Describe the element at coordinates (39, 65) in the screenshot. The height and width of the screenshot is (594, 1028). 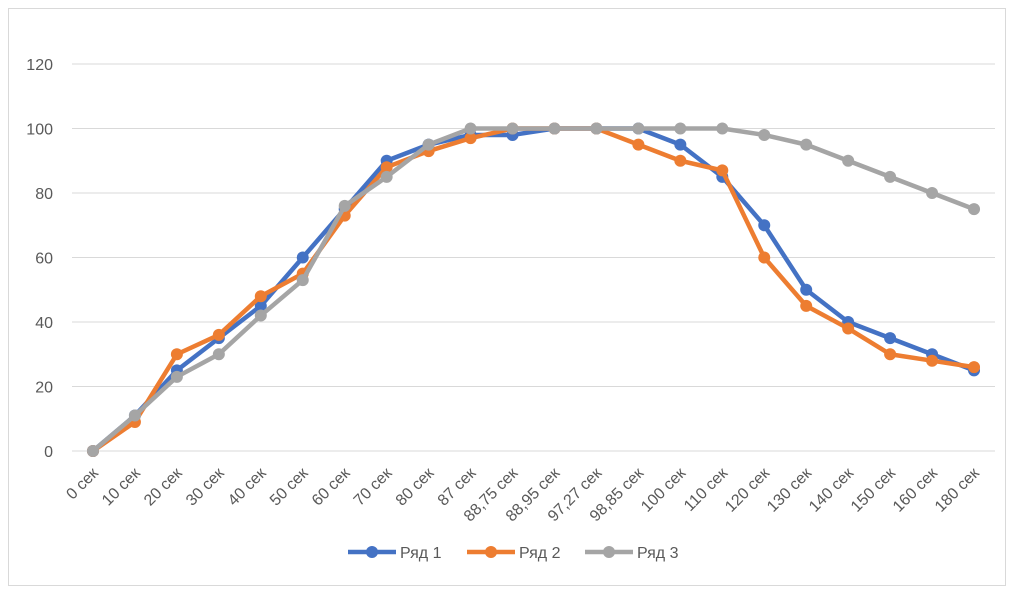
I see `y-tick-label: 120` at that location.